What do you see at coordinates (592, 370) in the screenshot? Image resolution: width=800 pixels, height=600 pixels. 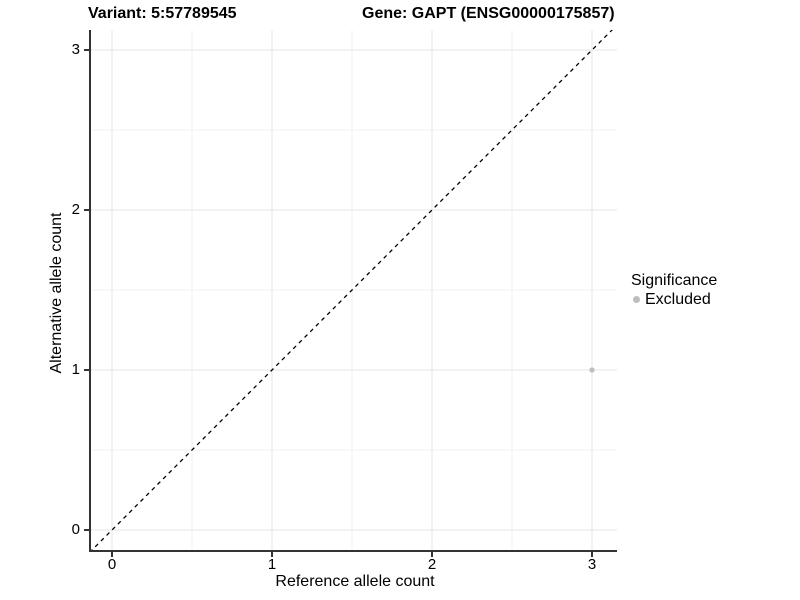 I see `data-point` at bounding box center [592, 370].